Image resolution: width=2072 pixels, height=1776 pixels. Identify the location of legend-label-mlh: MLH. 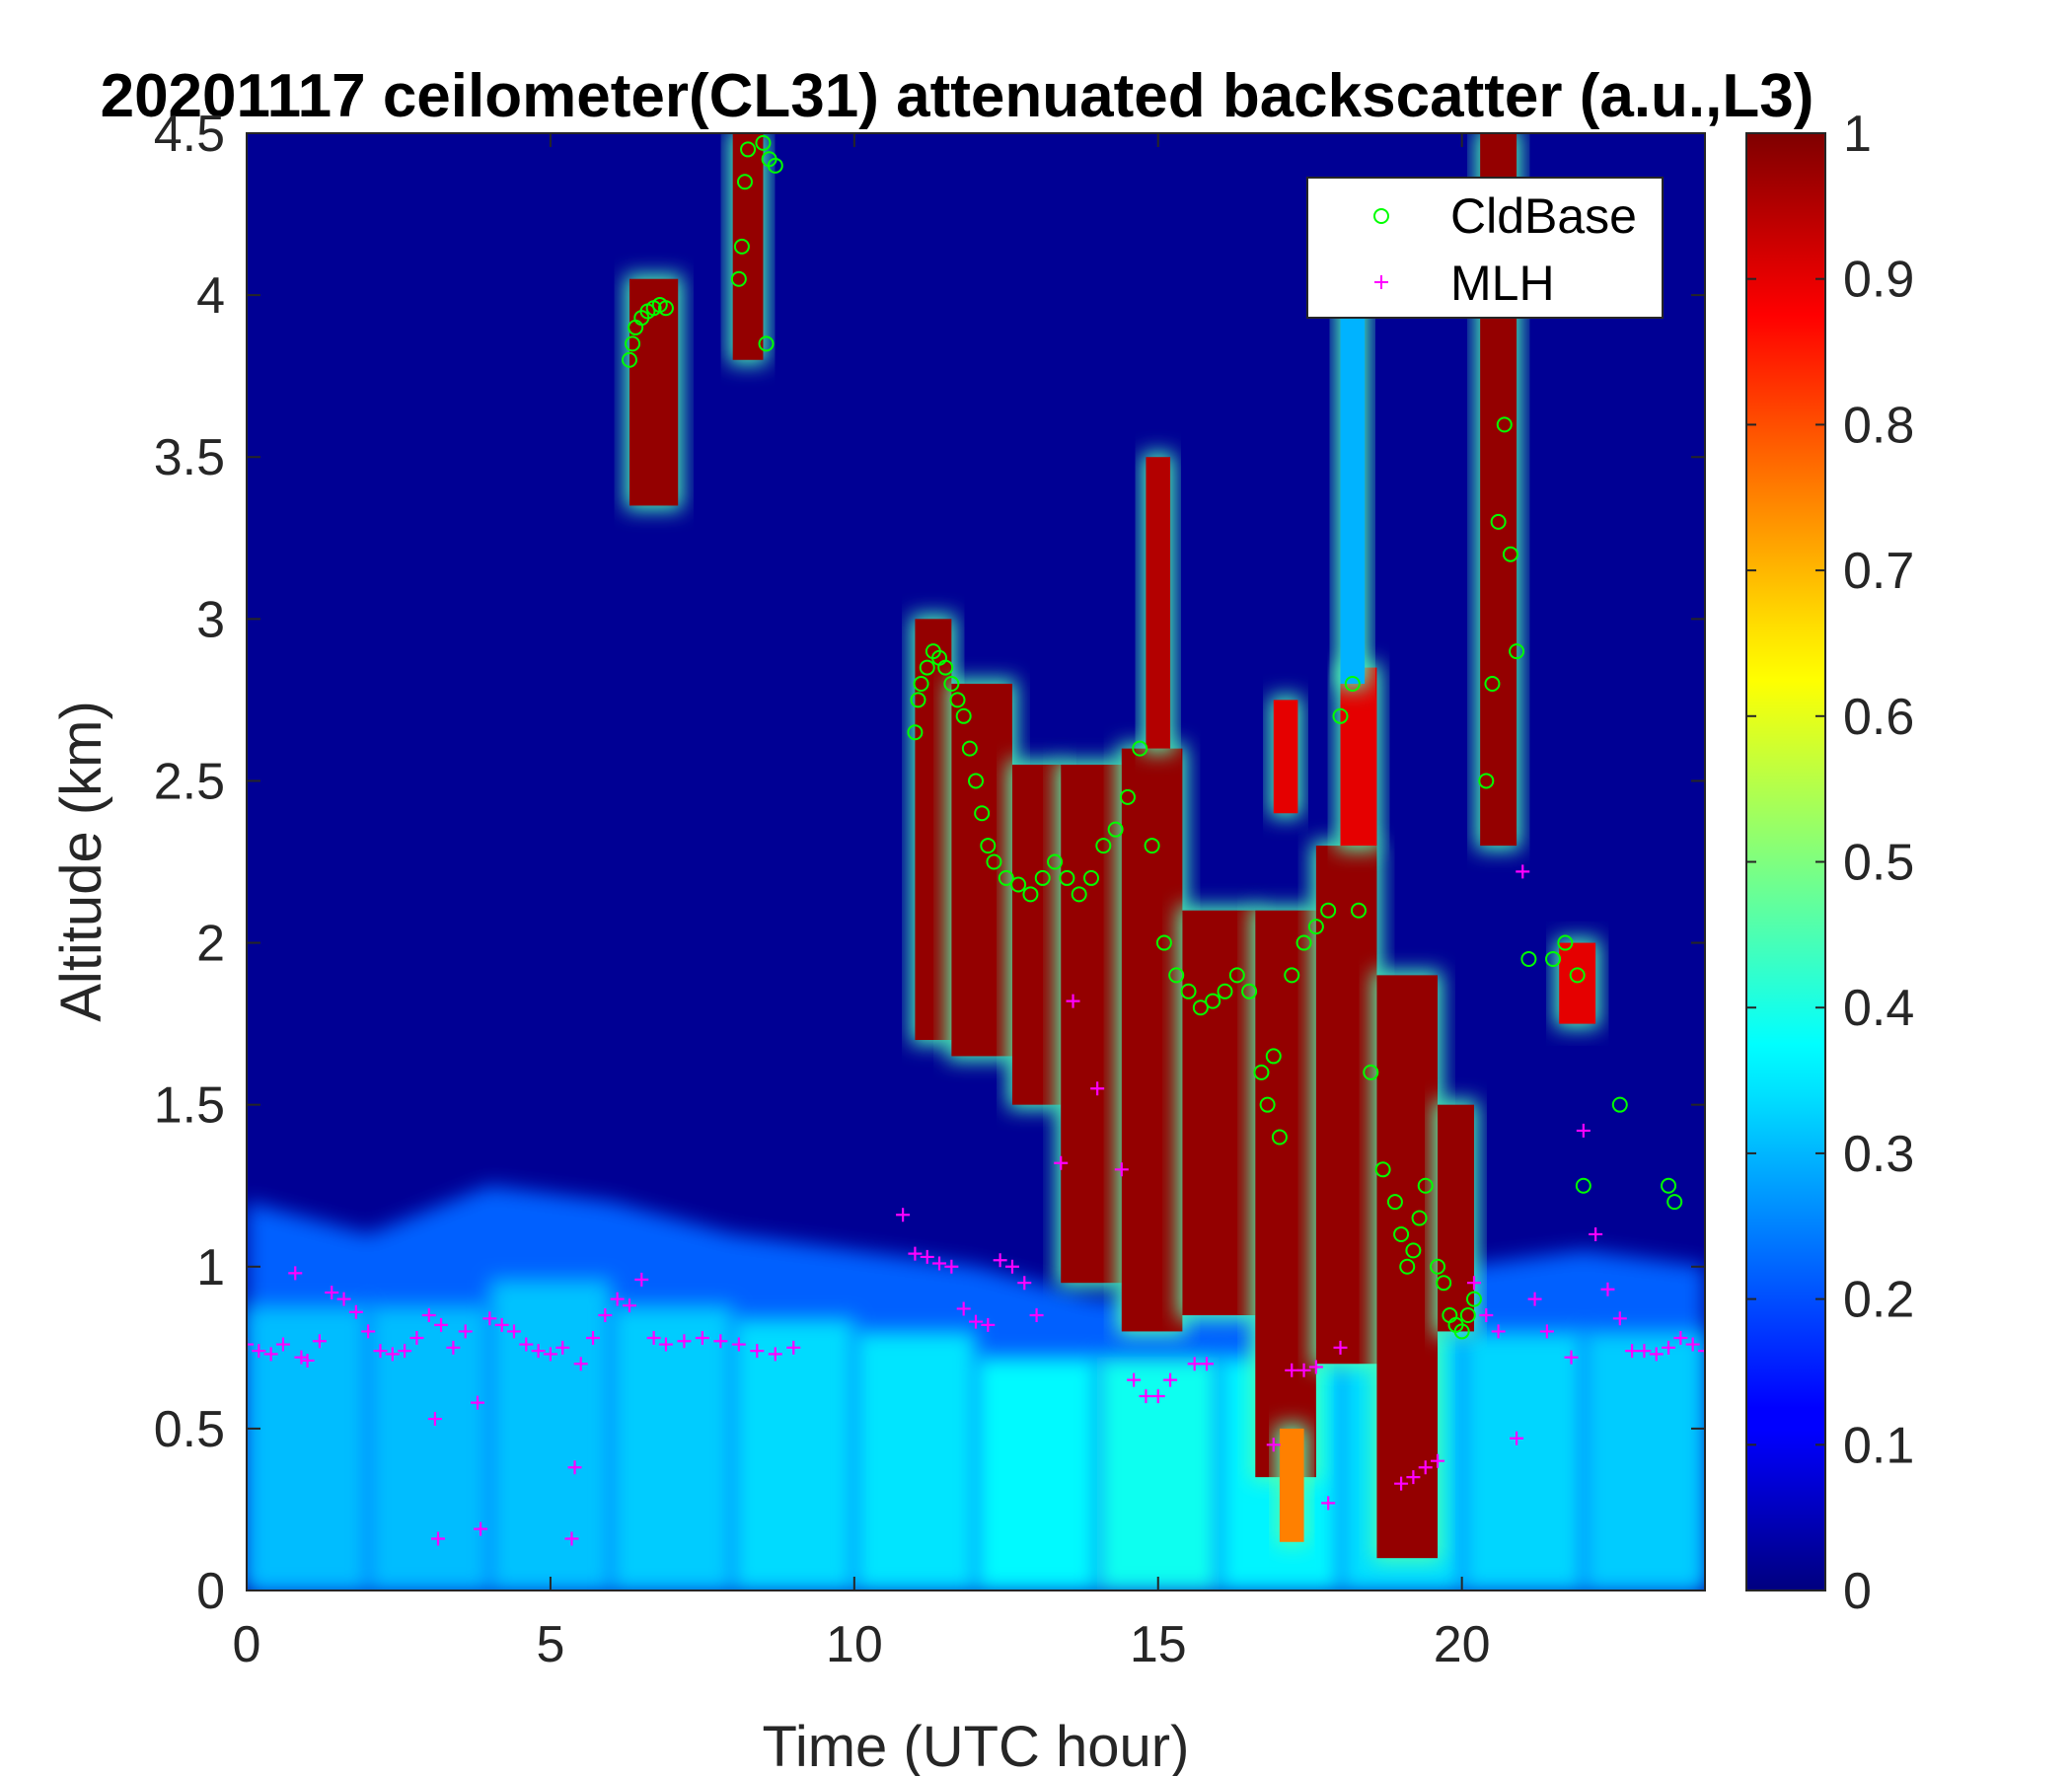
(1503, 283).